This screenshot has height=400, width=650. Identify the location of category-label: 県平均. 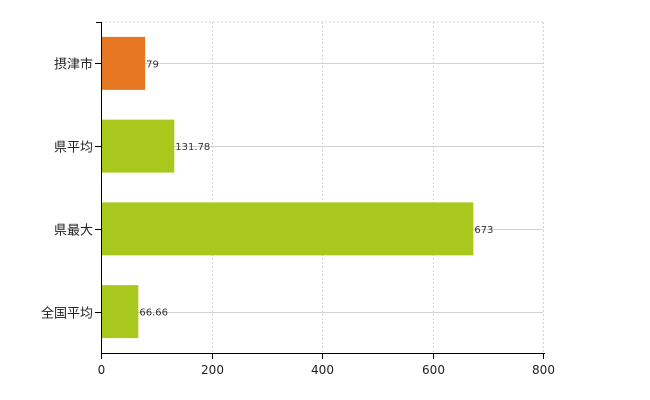
(73, 148).